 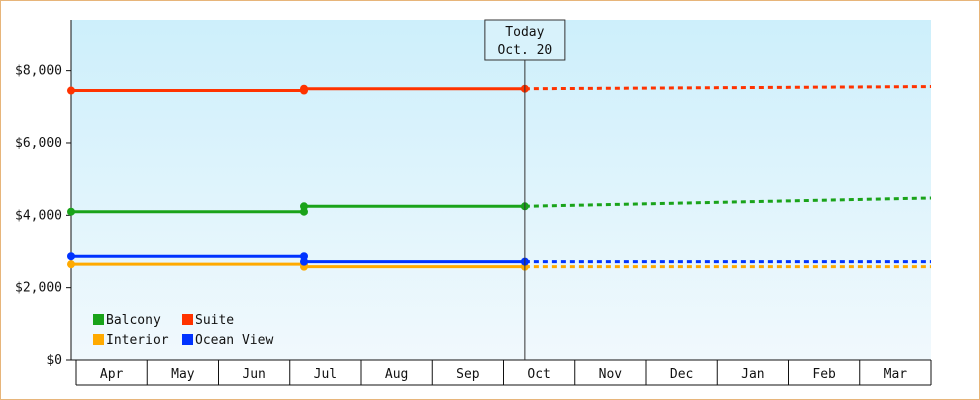 I want to click on x-tick-label: May, so click(x=183, y=374).